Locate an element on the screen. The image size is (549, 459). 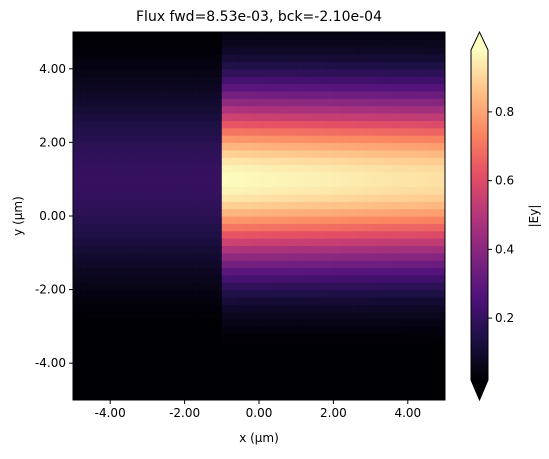
y-tick-label: -2.00 is located at coordinates (50, 290).